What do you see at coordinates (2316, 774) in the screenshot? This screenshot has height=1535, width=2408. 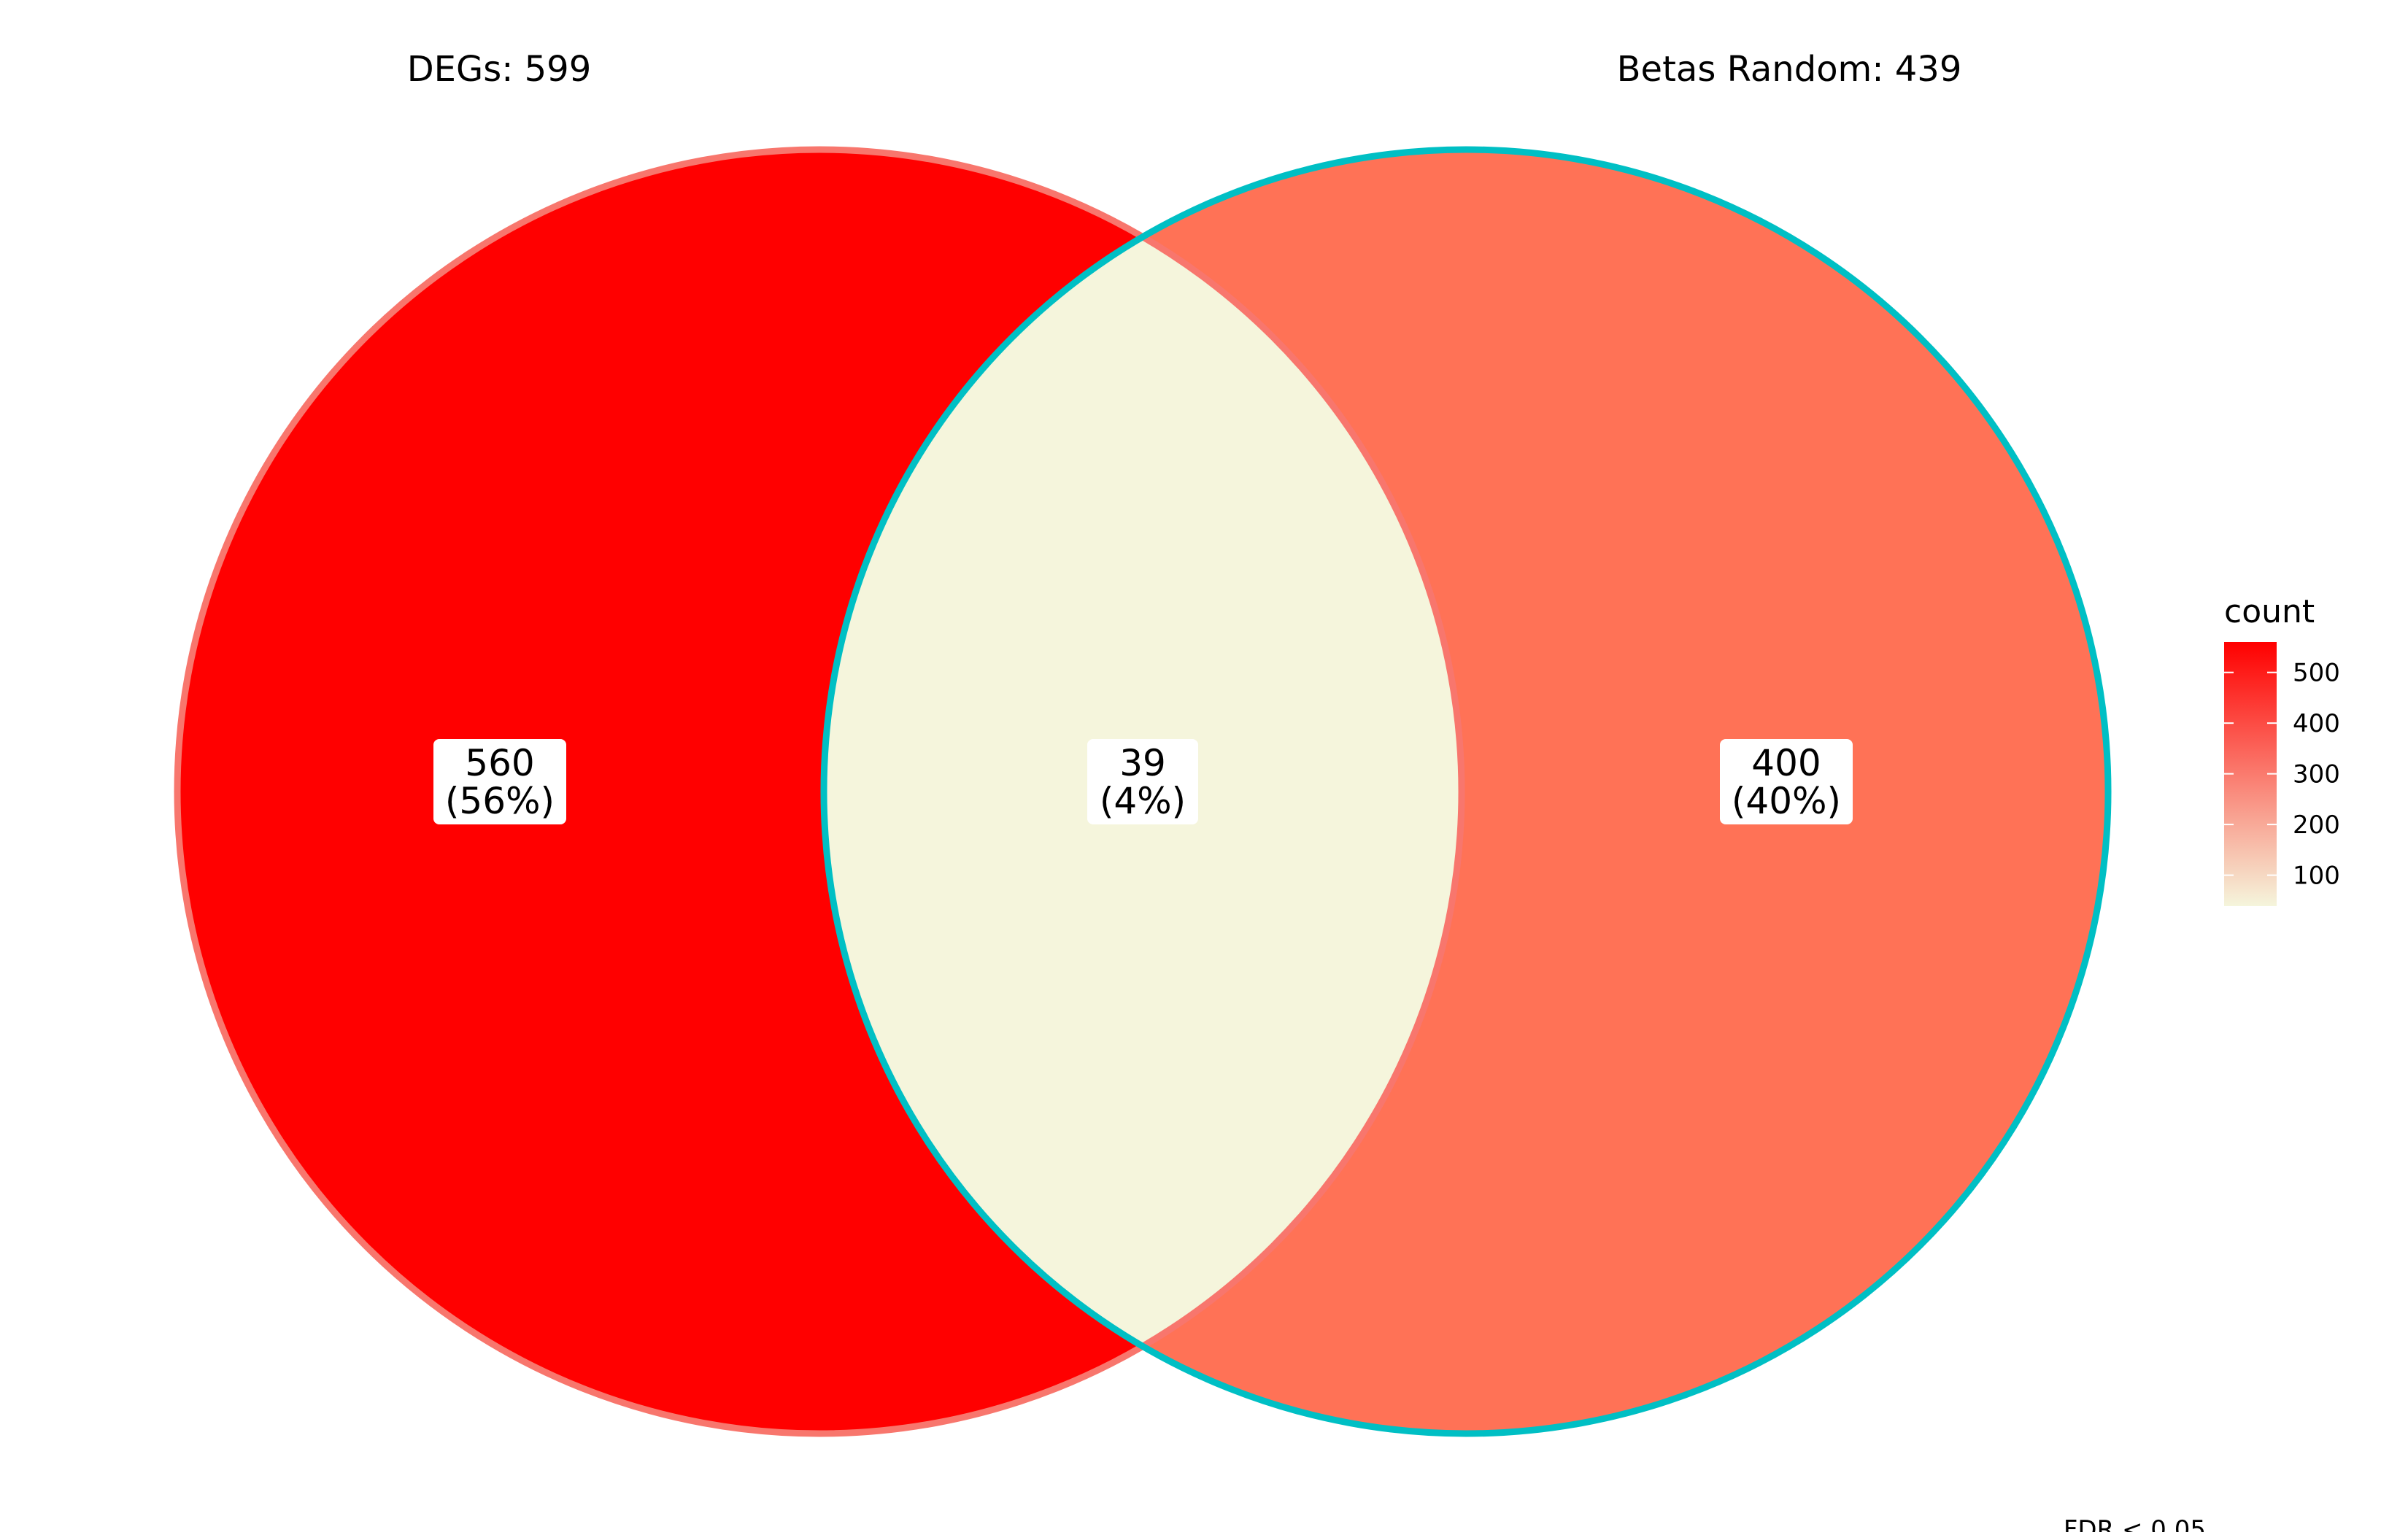 I see `legend-tick-label: 300` at bounding box center [2316, 774].